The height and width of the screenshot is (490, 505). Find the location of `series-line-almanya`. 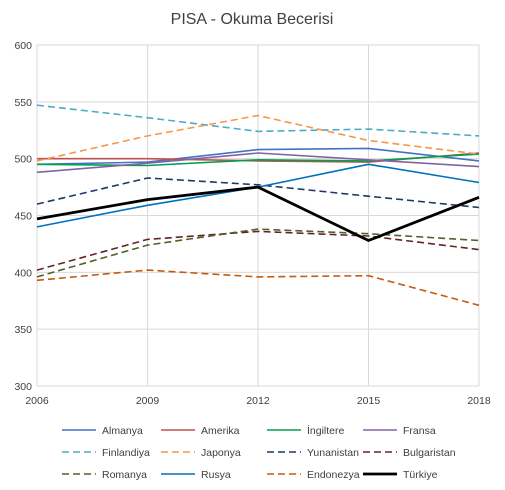

series-line-almanya is located at coordinates (258, 156).